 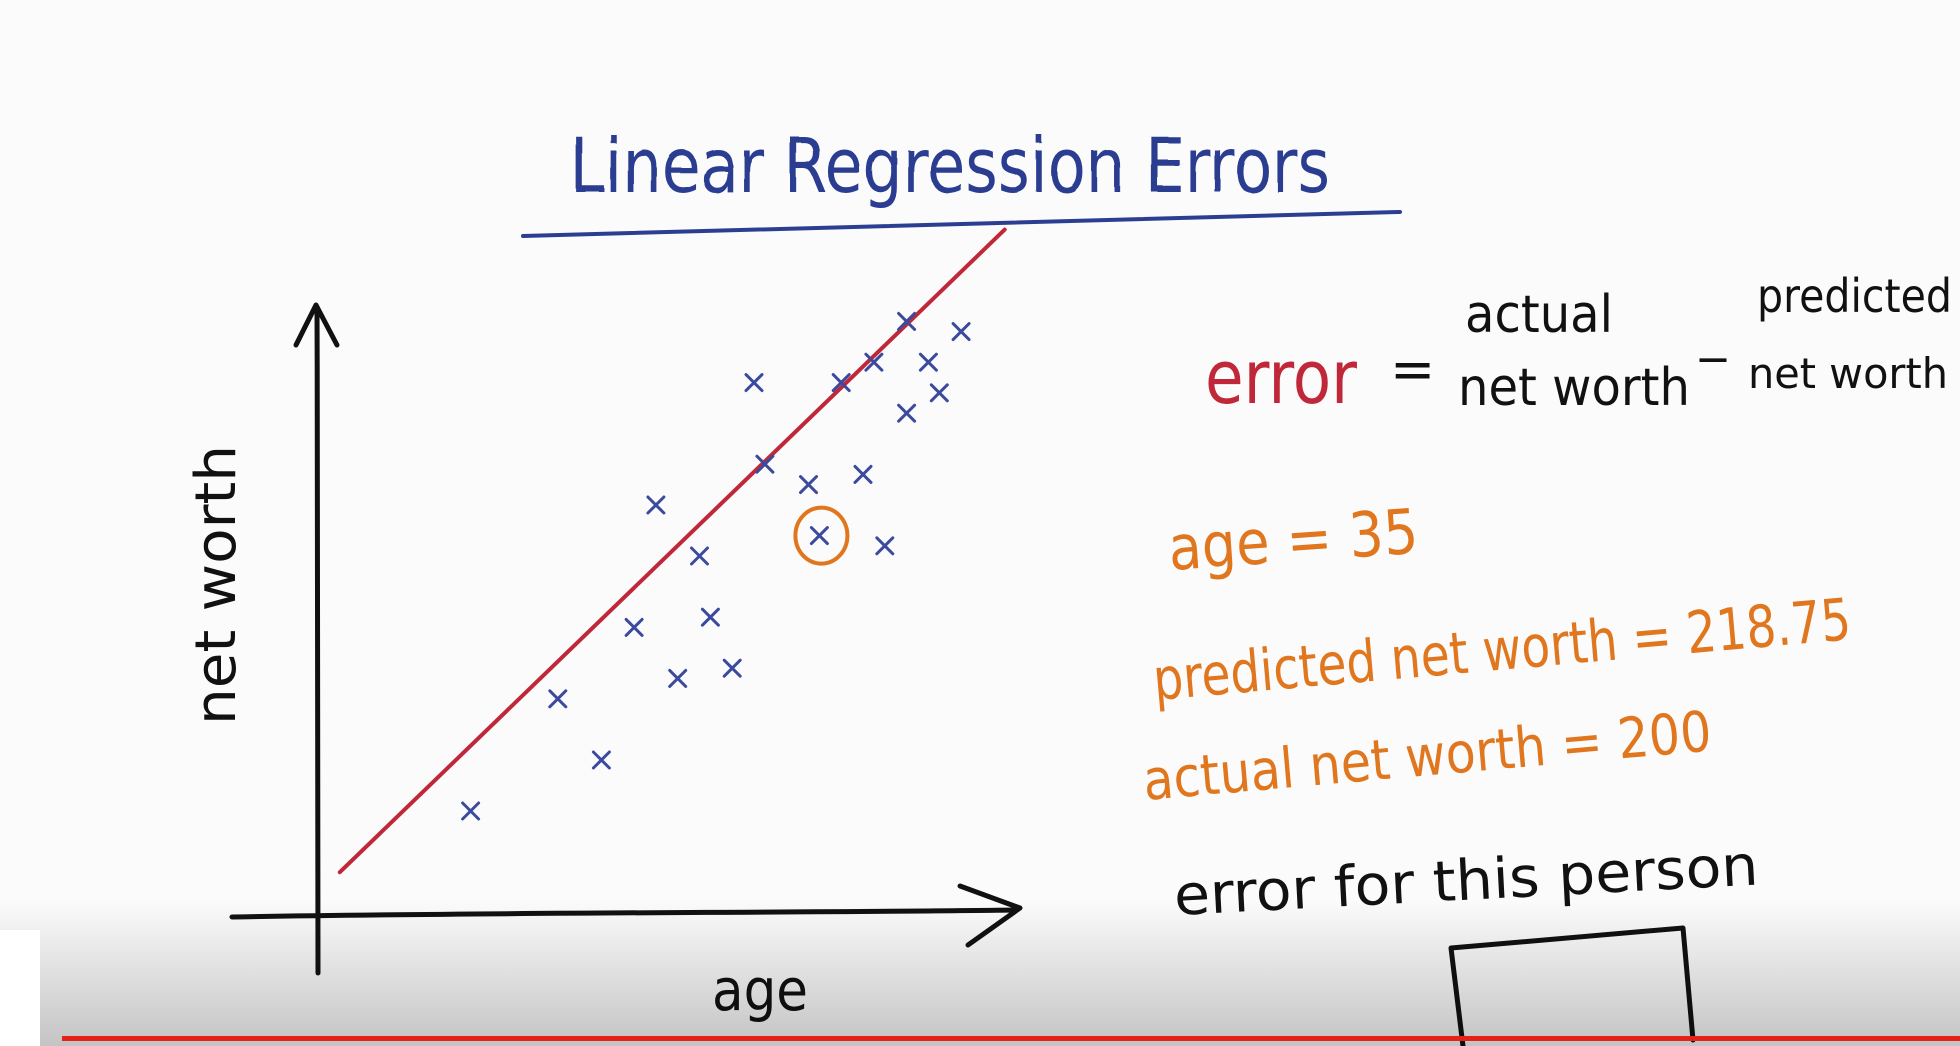 I want to click on video-progress-fill, so click(x=1011, y=1038).